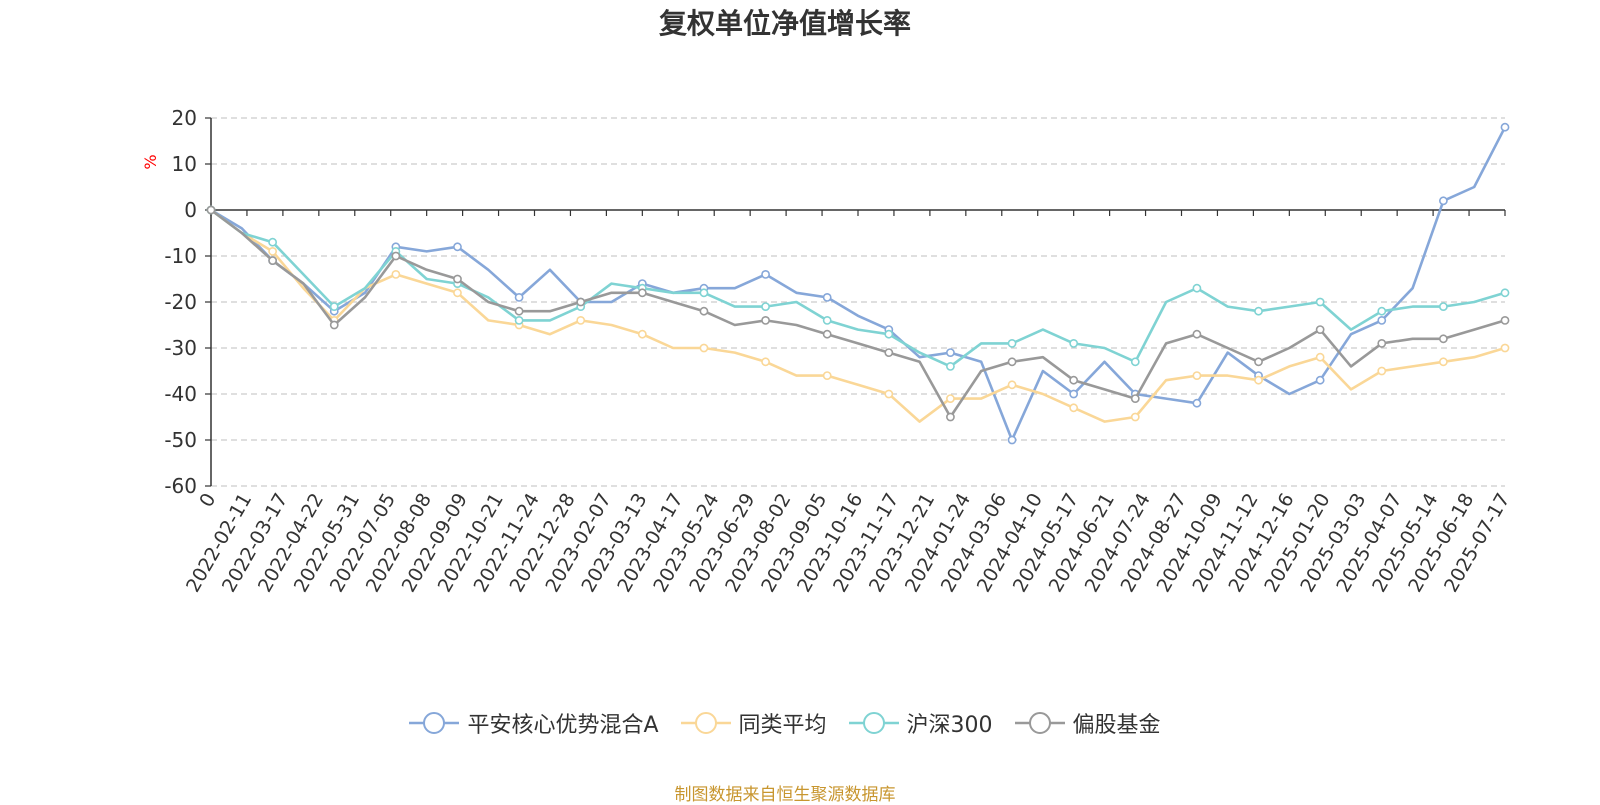 The height and width of the screenshot is (805, 1600). What do you see at coordinates (207, 500) in the screenshot?
I see `x-tick-label: 0` at bounding box center [207, 500].